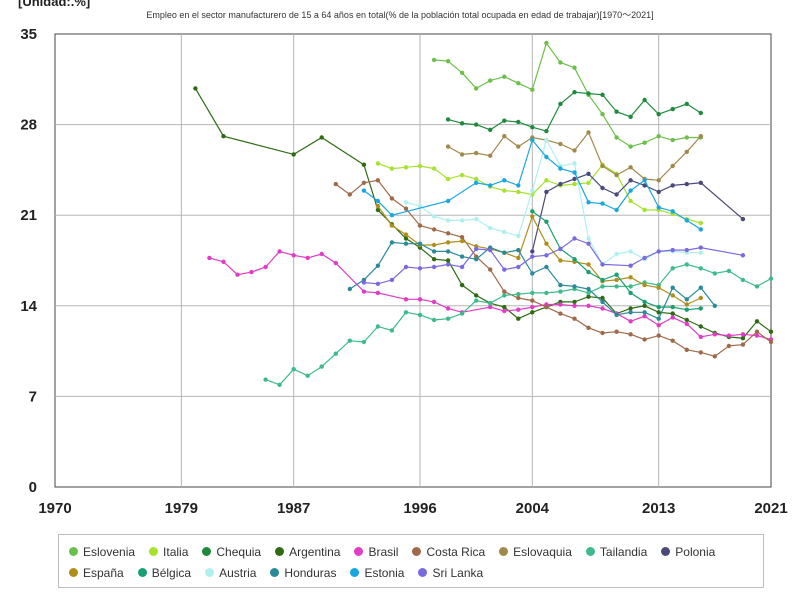 This screenshot has width=800, height=600. Describe the element at coordinates (518, 324) in the screenshot. I see `series-tailandia` at that location.